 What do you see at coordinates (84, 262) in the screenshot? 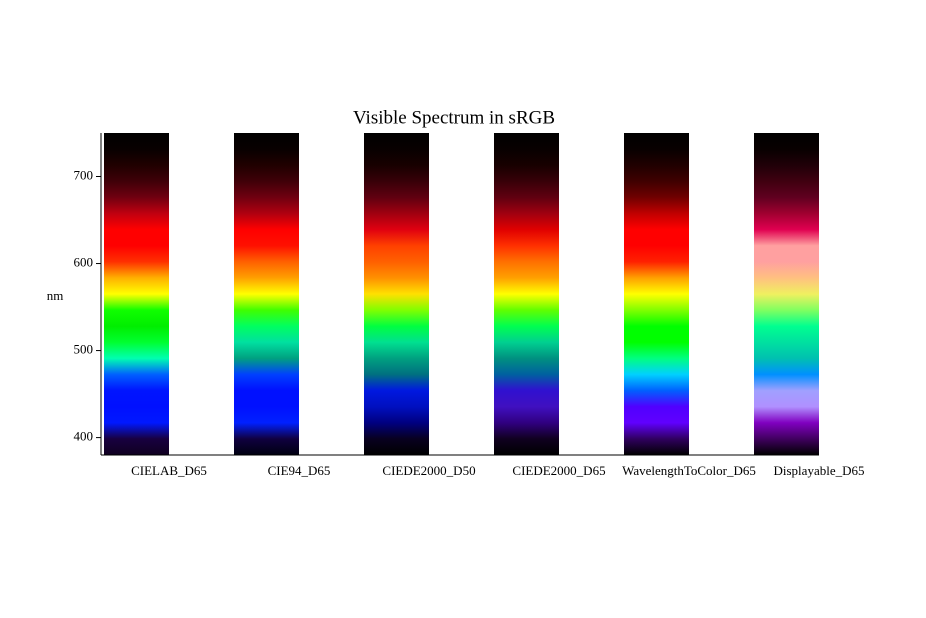
I see `y-tick-label: 600` at bounding box center [84, 262].